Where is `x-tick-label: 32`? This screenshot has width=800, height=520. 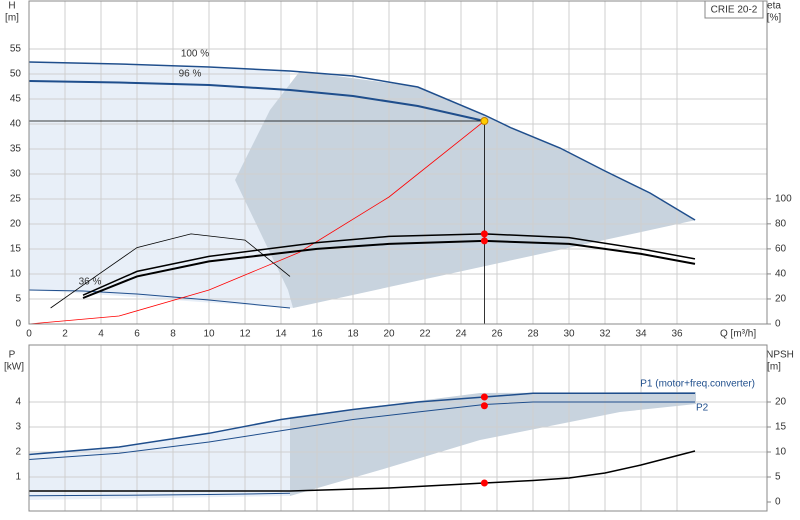
x-tick-label: 32 is located at coordinates (605, 334).